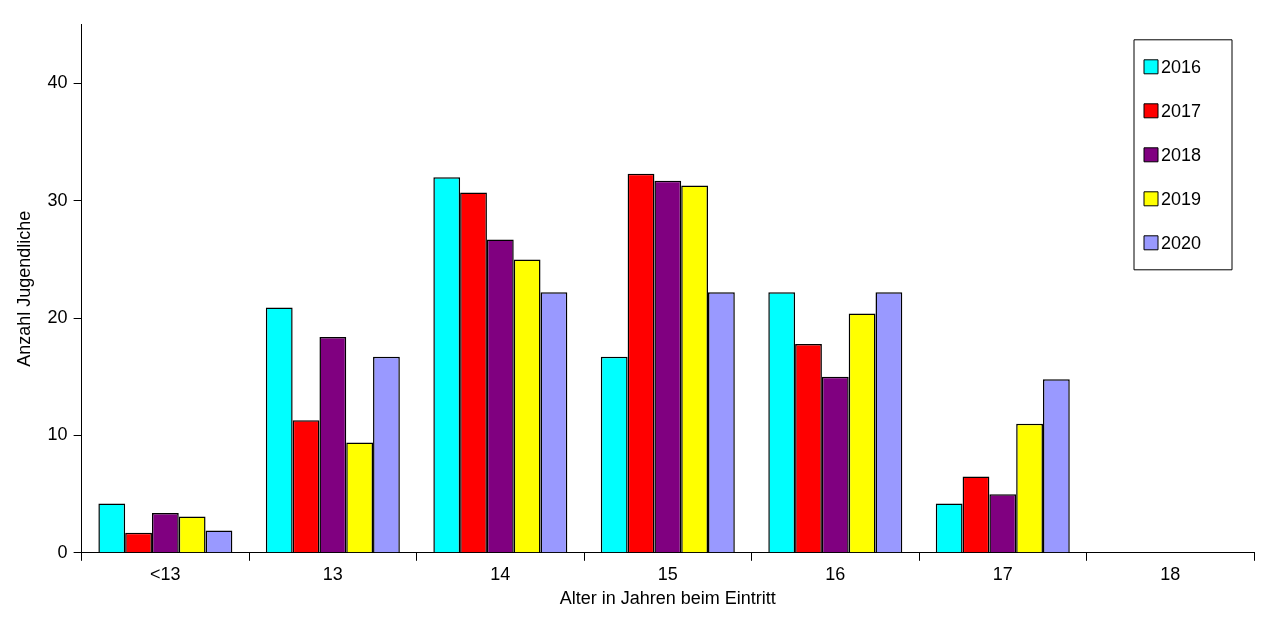 The height and width of the screenshot is (618, 1268). What do you see at coordinates (1170, 573) in the screenshot?
I see `x-tick-label: 18` at bounding box center [1170, 573].